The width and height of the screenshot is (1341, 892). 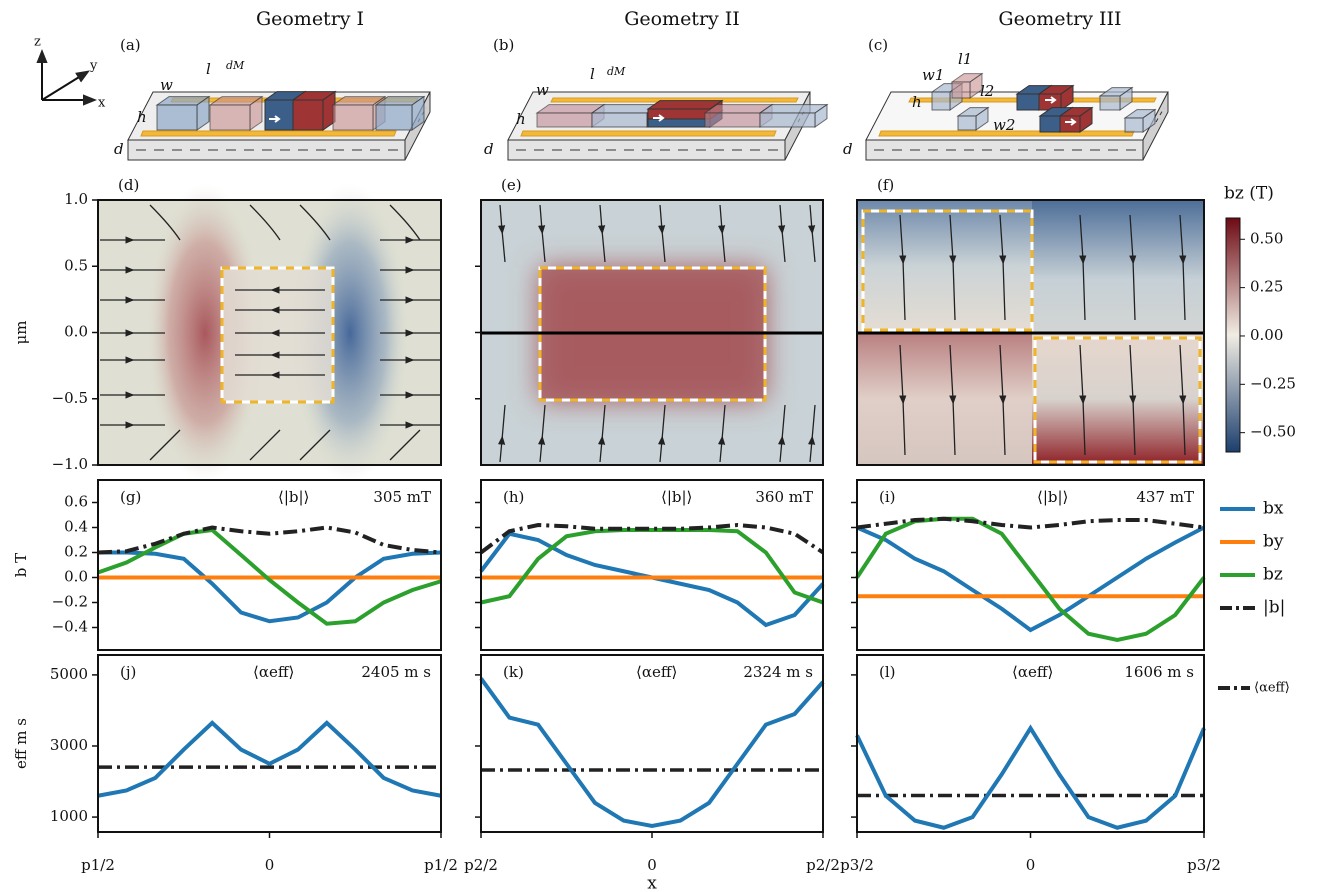 I want to click on x-tick-label: p2/2, so click(x=823, y=865).